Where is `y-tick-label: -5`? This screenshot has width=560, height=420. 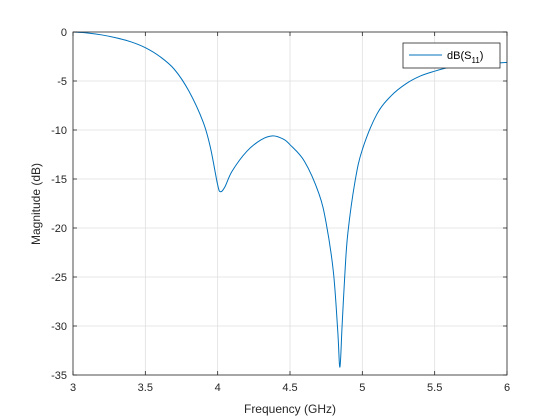 y-tick-label: -5 is located at coordinates (62, 82).